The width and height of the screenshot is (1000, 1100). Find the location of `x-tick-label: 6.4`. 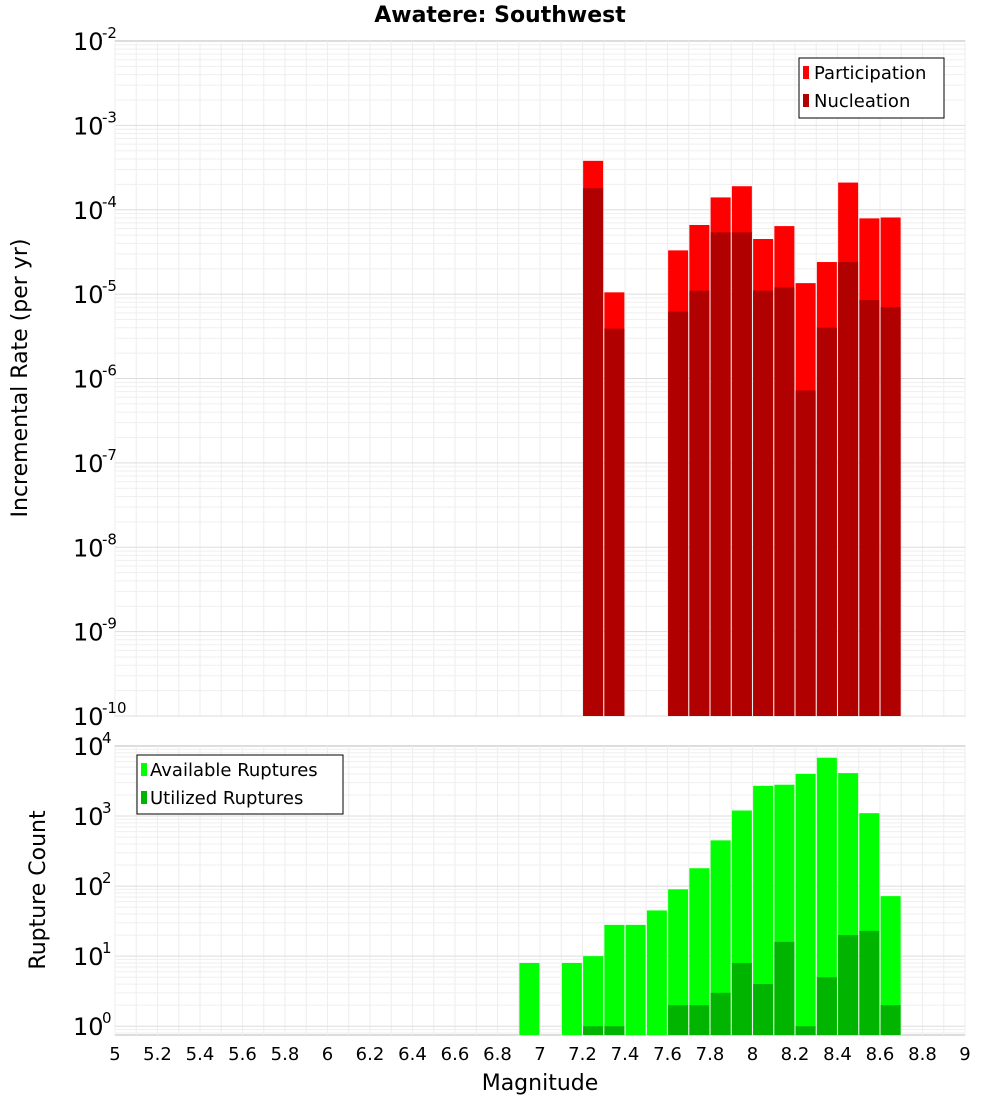

x-tick-label: 6.4 is located at coordinates (412, 1054).